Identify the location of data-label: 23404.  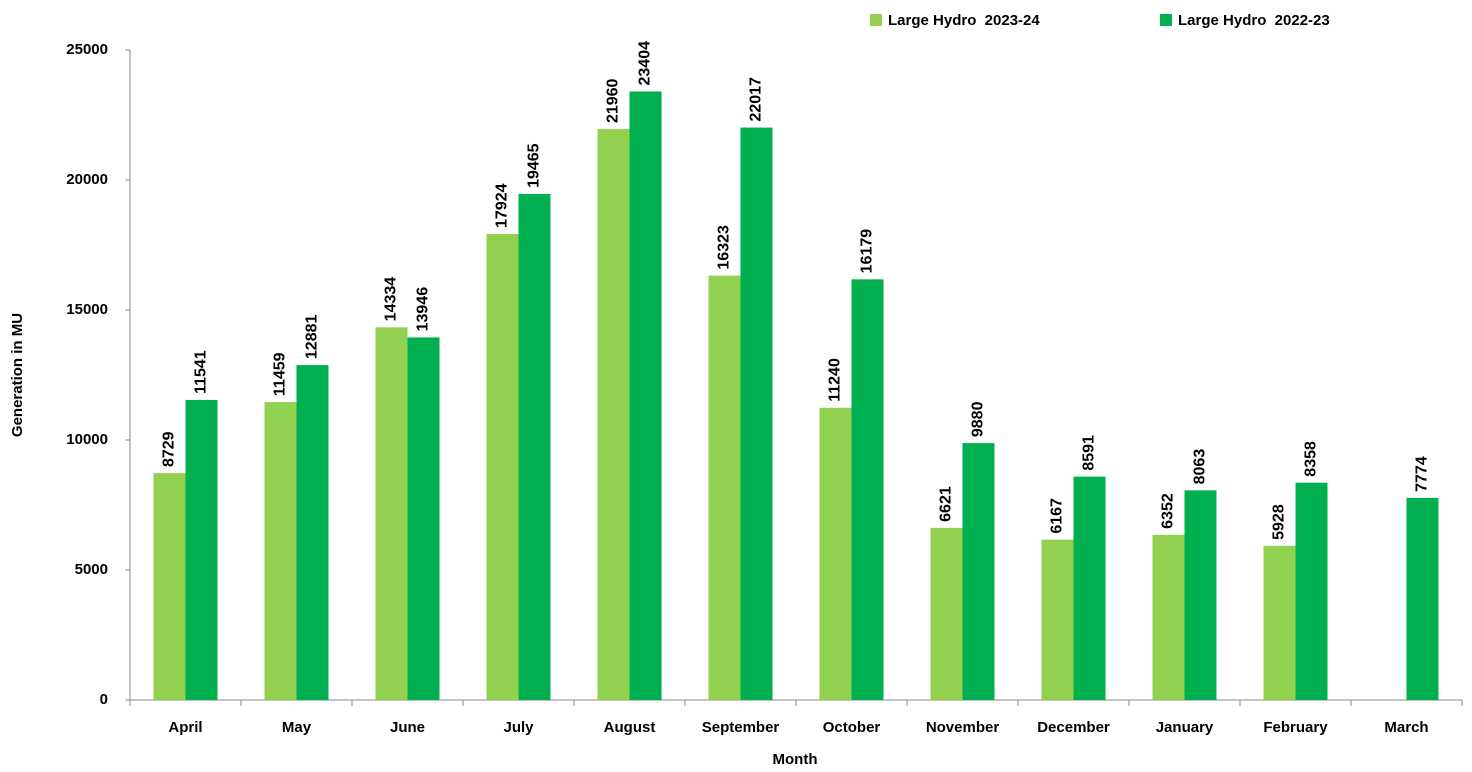
(645, 63).